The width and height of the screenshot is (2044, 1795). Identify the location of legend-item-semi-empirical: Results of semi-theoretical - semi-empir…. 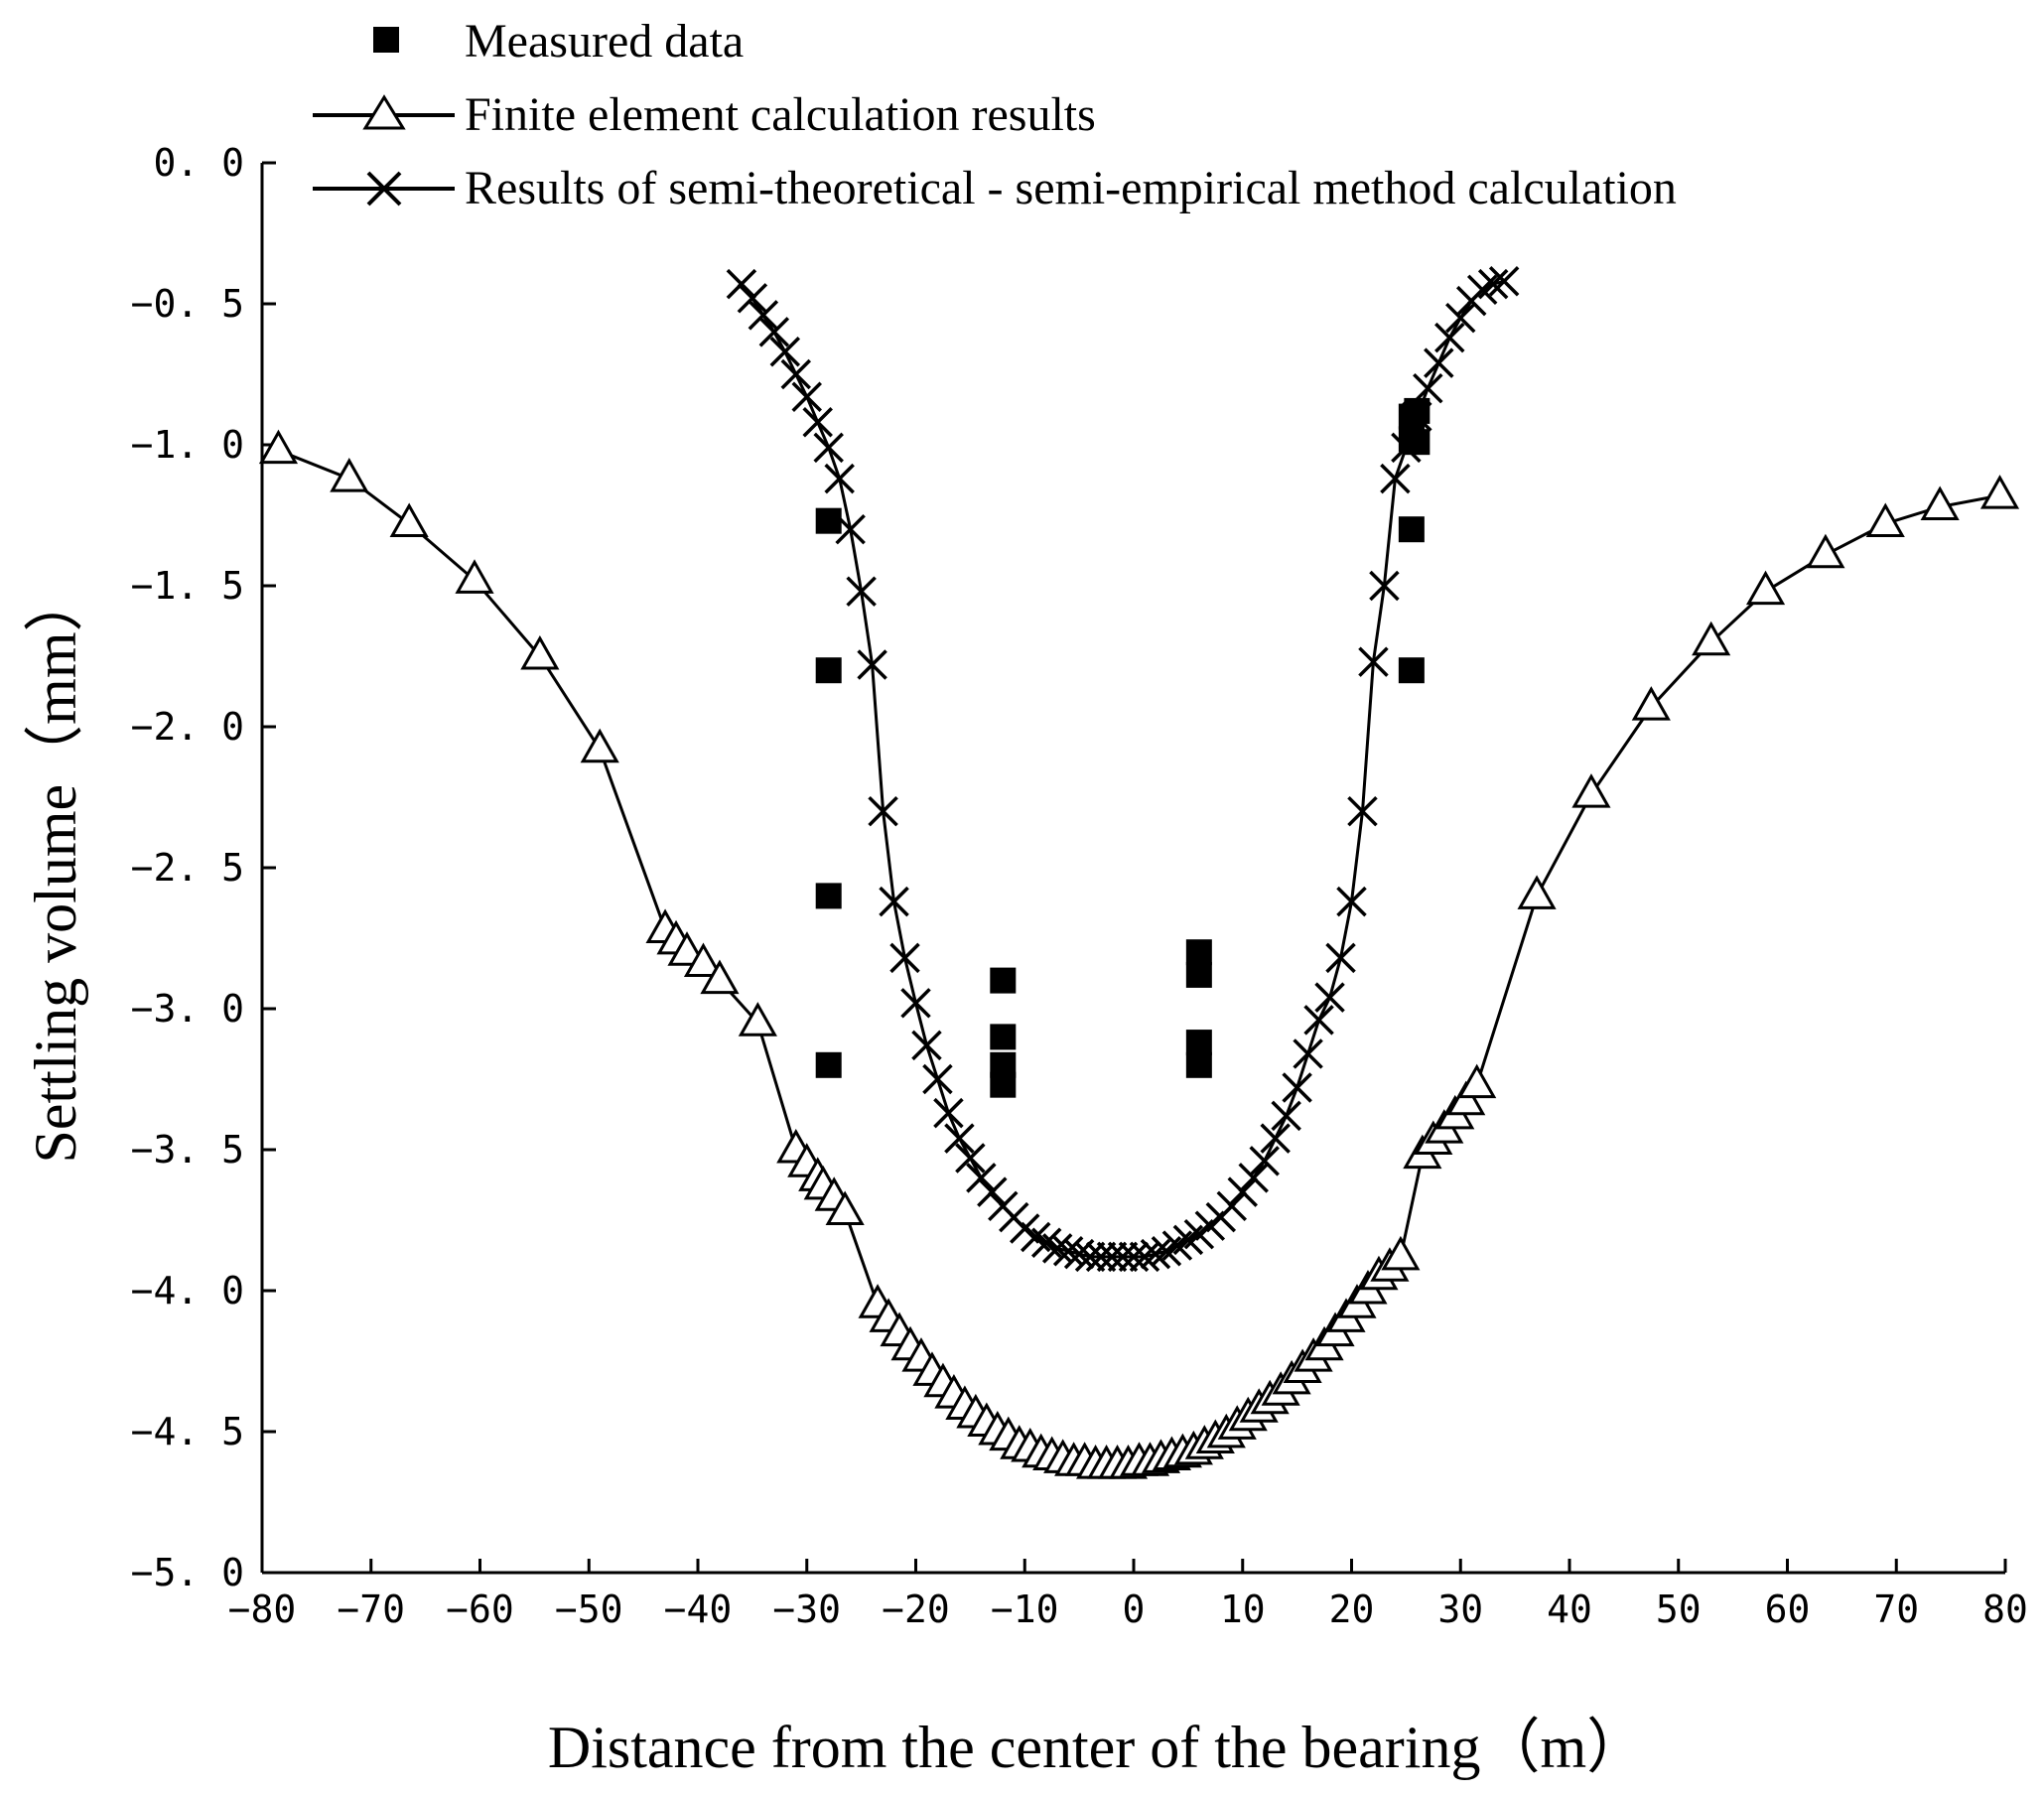
(995, 188).